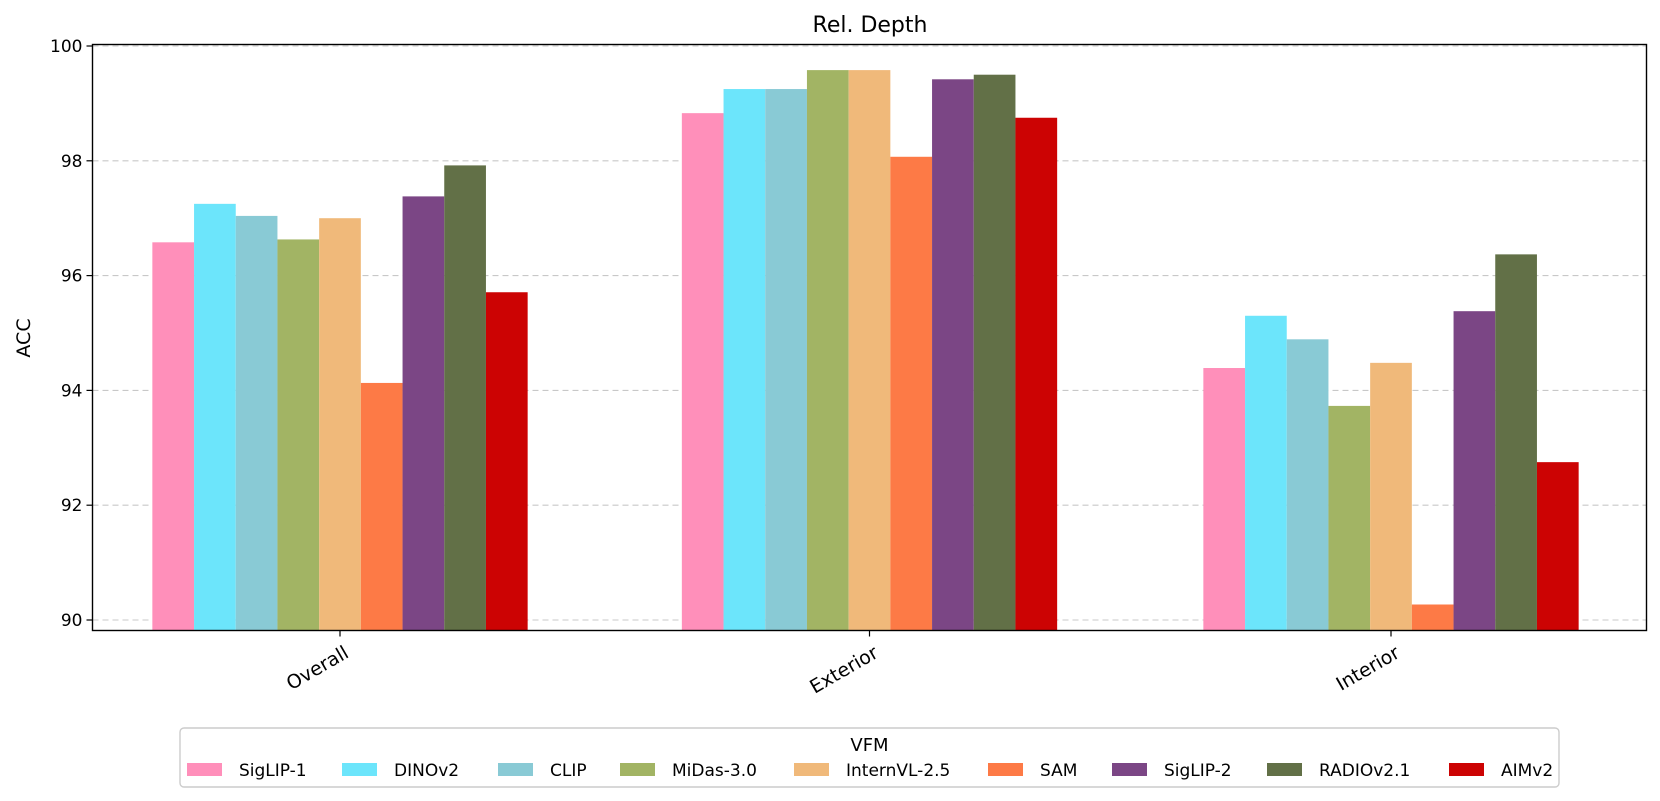 This screenshot has width=1660, height=801. Describe the element at coordinates (66, 47) in the screenshot. I see `y-tick-label-100: 100` at that location.